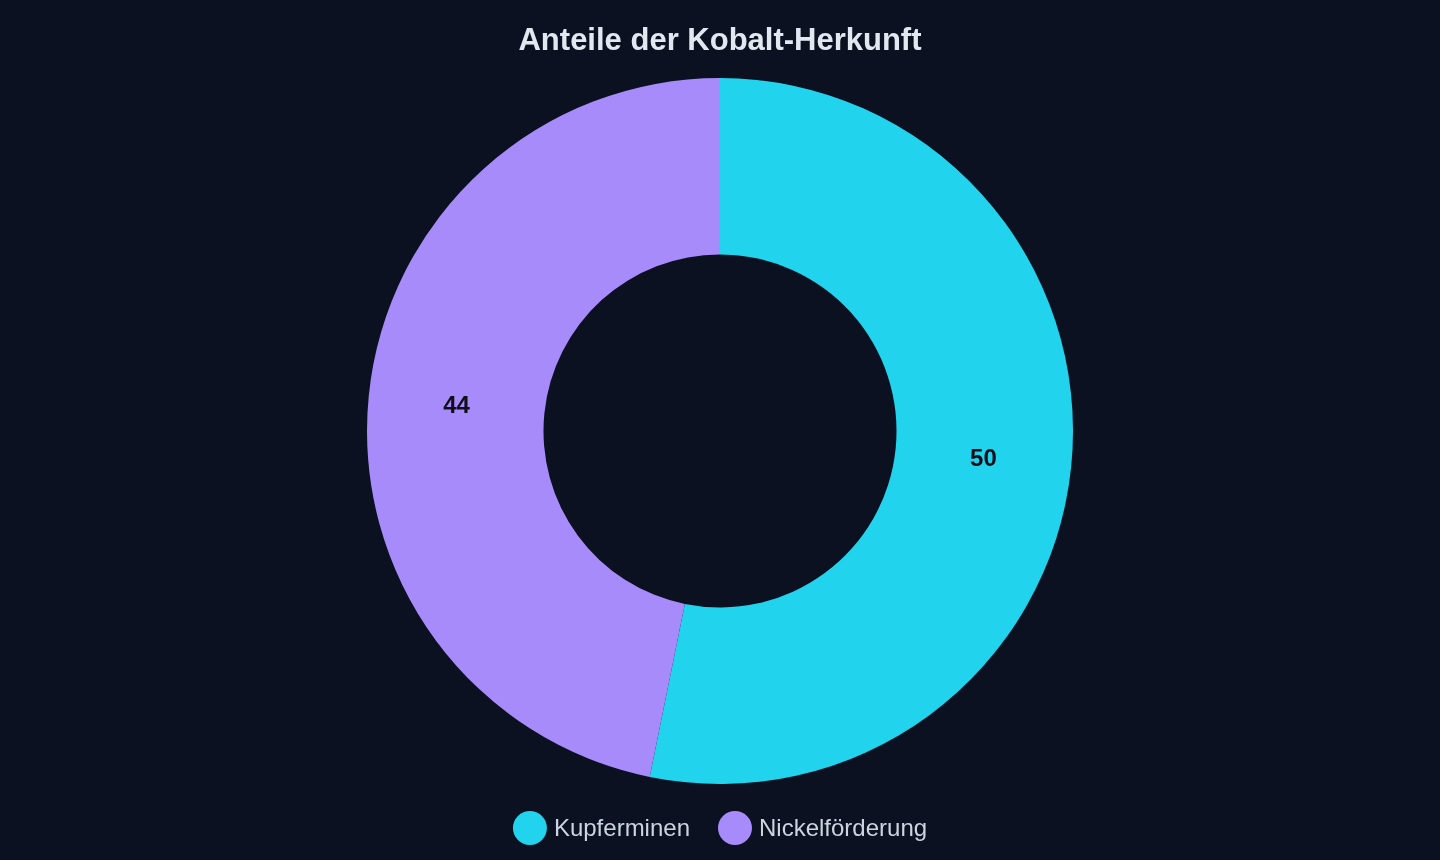 The height and width of the screenshot is (860, 1440). I want to click on chart-title: Anteile der Kobalt-Herkunft, so click(720, 39).